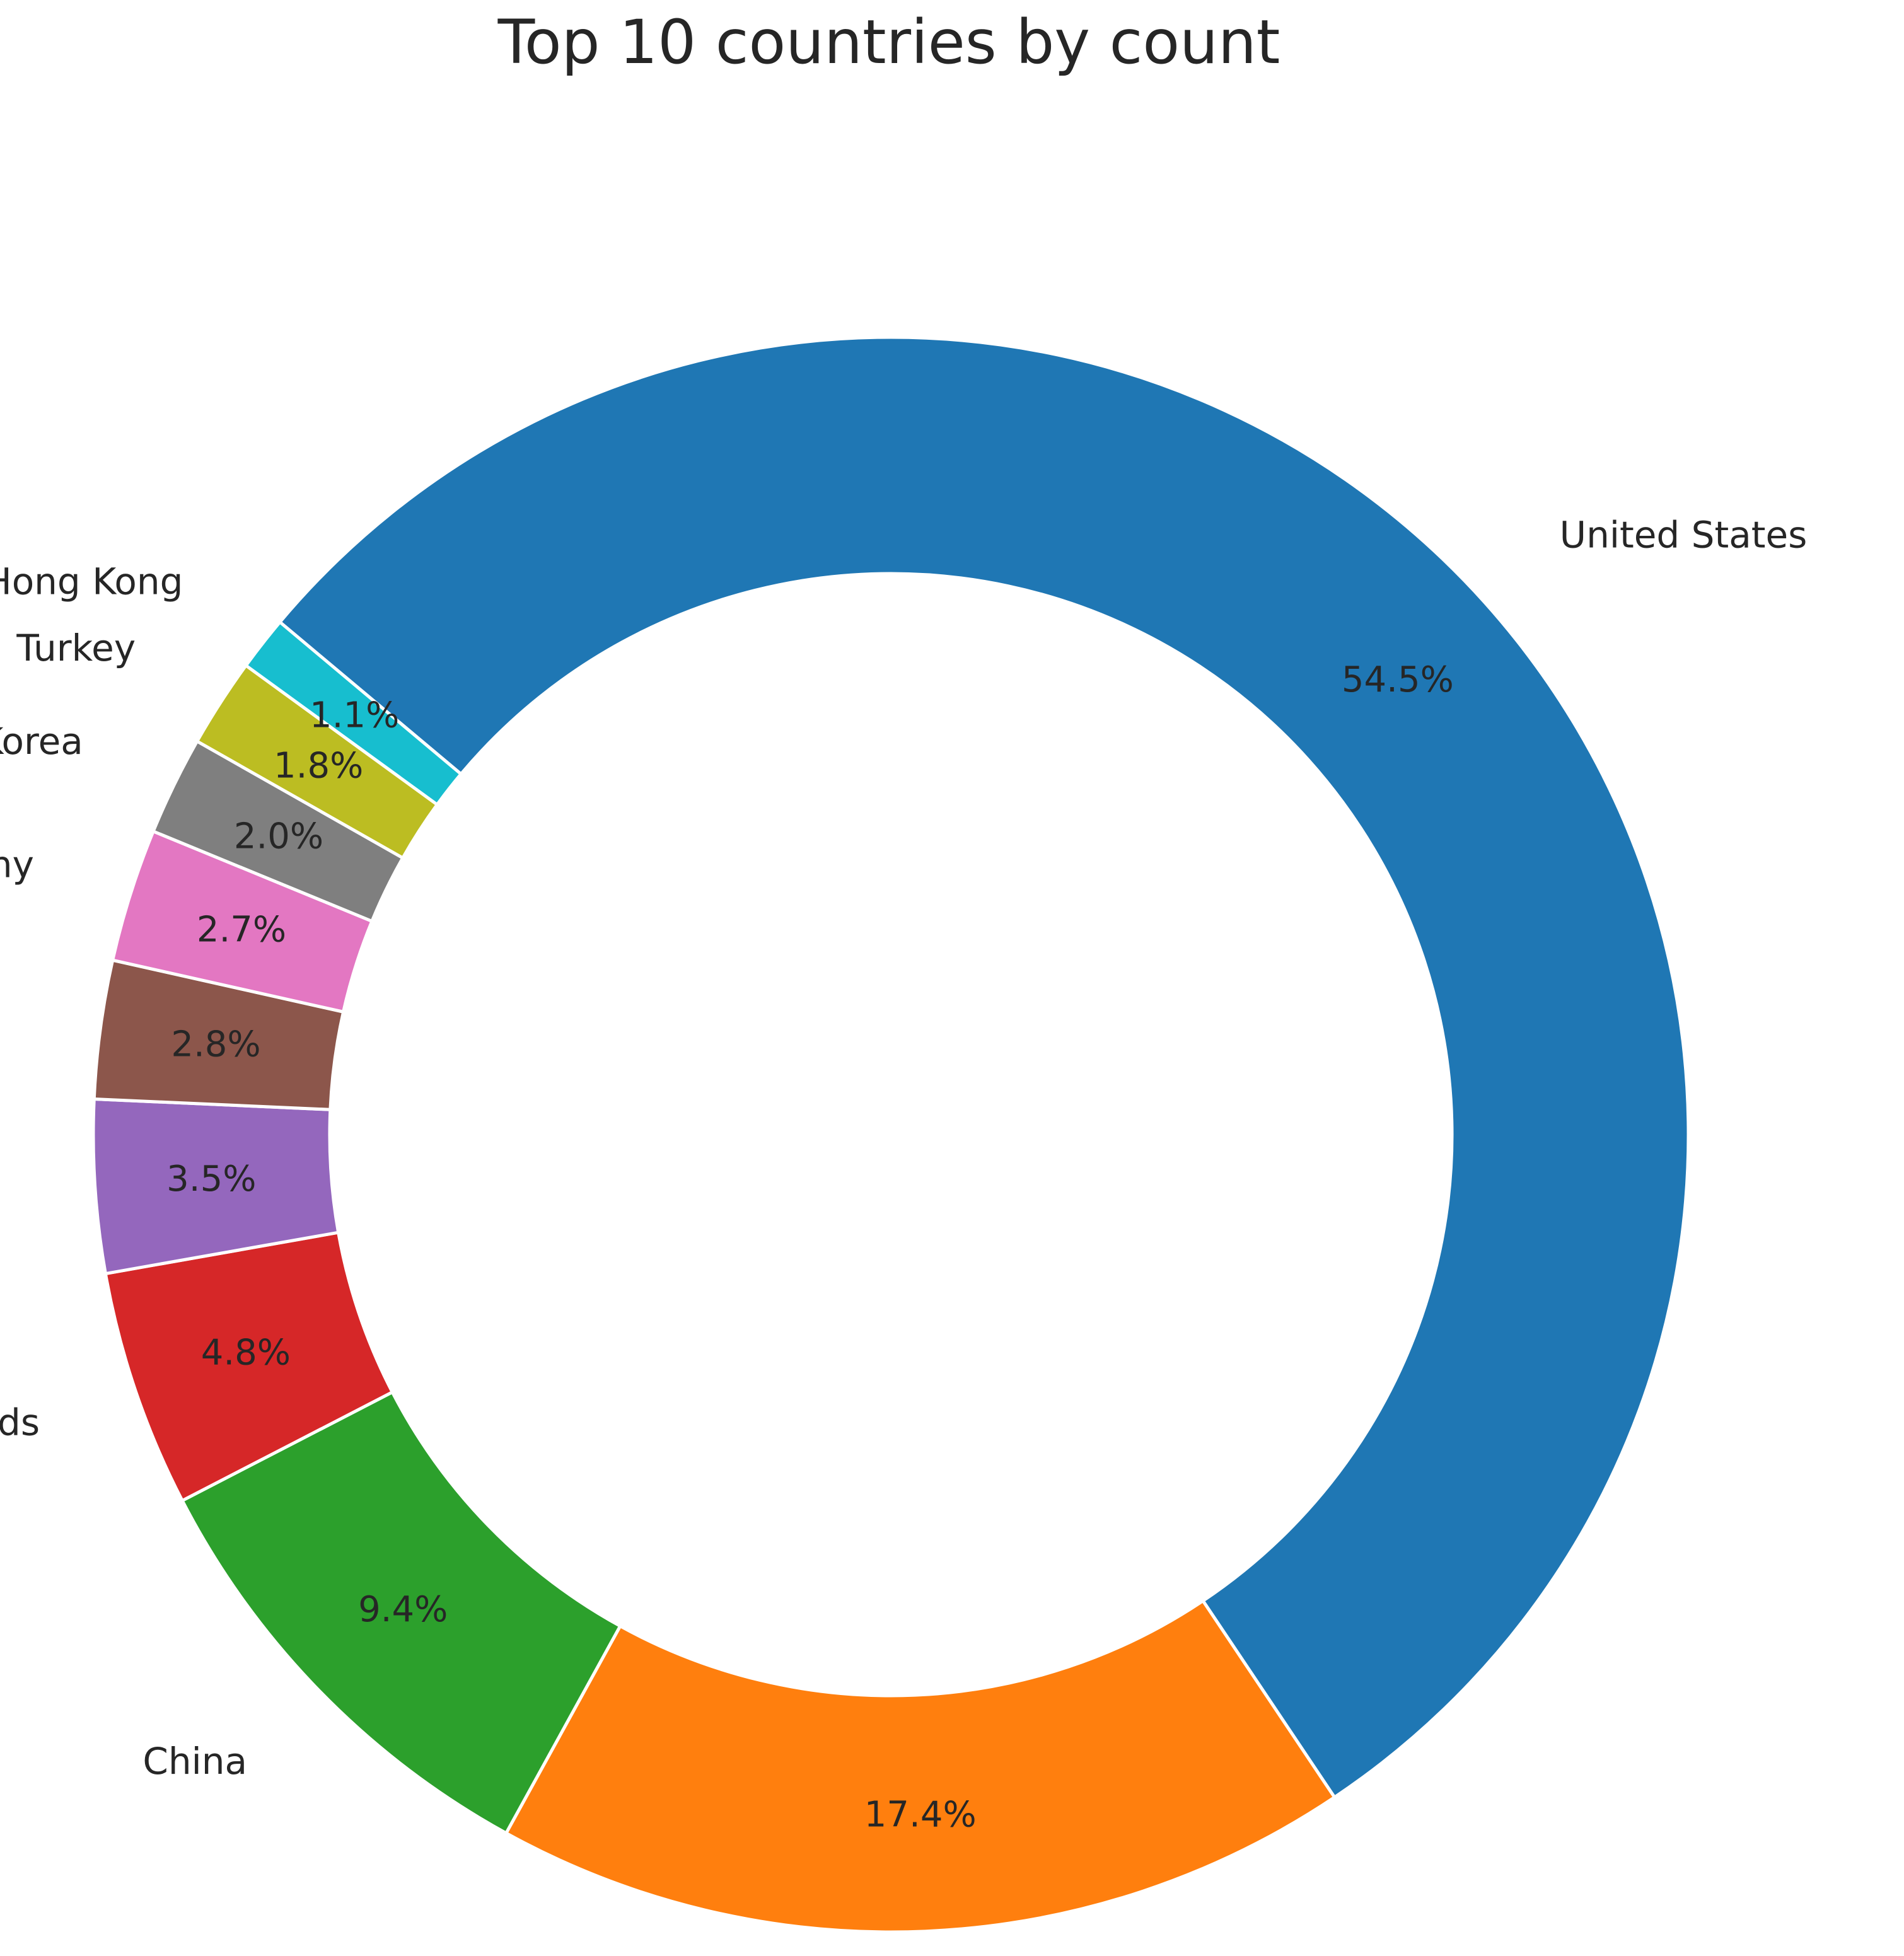 This screenshot has width=1904, height=1956. Describe the element at coordinates (41, 741) in the screenshot. I see `category-label-republic-of-korea: Republic of Korea` at that location.